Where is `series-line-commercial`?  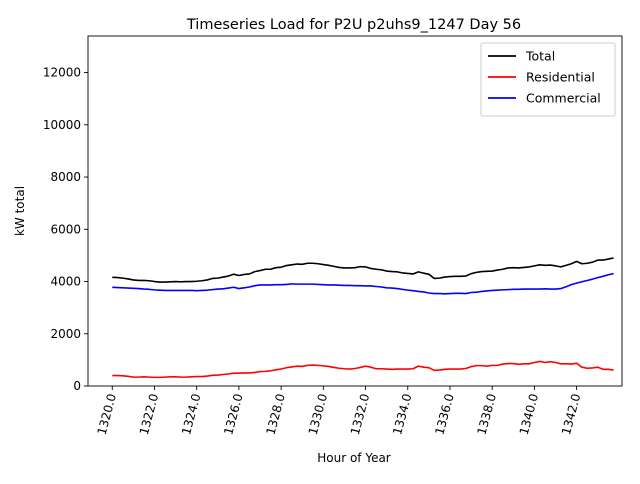 series-line-commercial is located at coordinates (363, 283).